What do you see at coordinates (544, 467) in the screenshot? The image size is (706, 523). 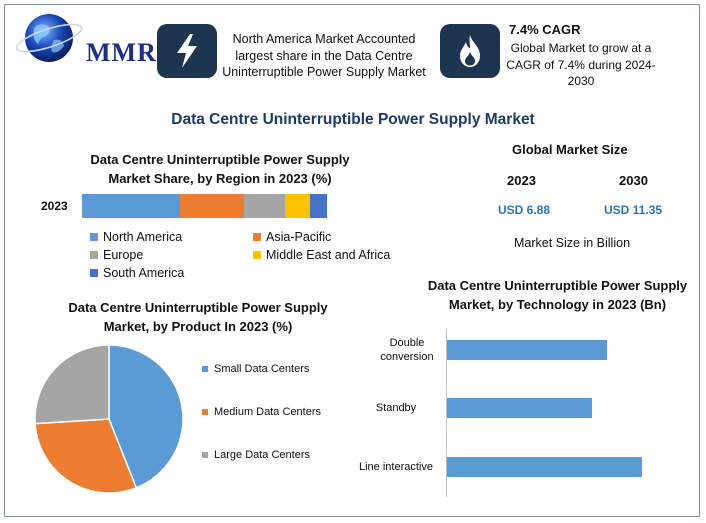 I see `technology-bar-line-interactive` at bounding box center [544, 467].